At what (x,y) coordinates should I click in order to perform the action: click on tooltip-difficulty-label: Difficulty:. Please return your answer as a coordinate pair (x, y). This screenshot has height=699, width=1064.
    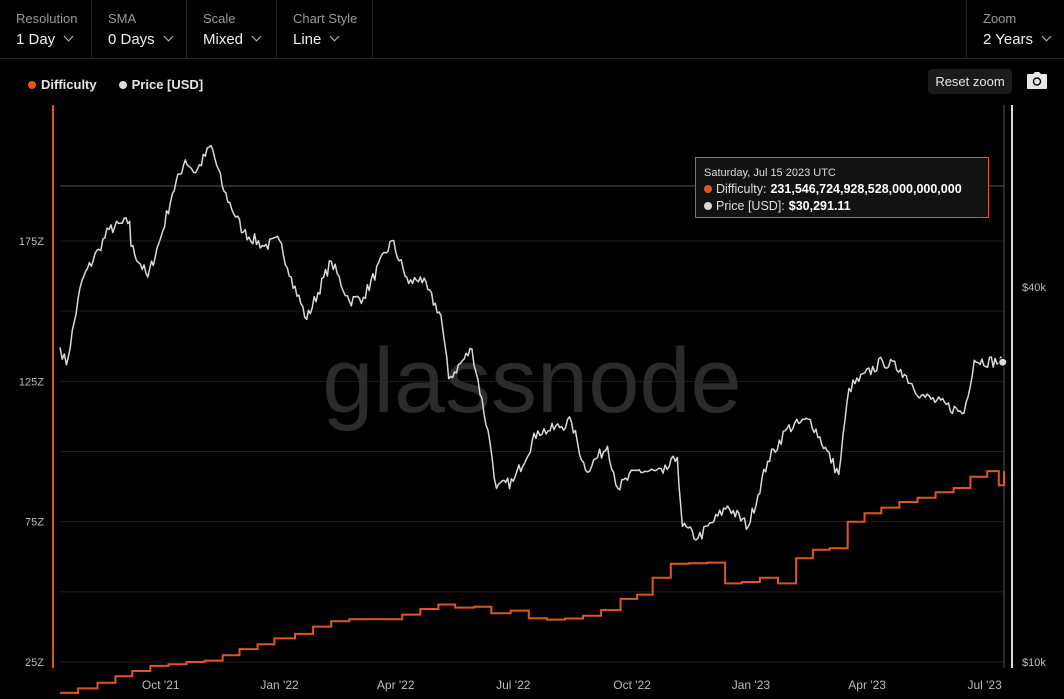
    Looking at the image, I should click on (741, 189).